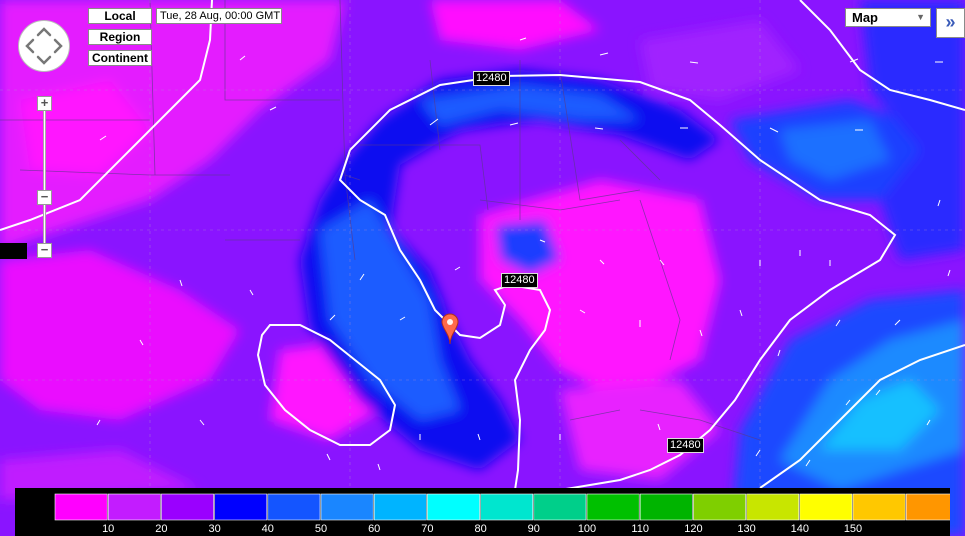 The width and height of the screenshot is (965, 536). What do you see at coordinates (120, 37) in the screenshot?
I see `region-button: Region` at bounding box center [120, 37].